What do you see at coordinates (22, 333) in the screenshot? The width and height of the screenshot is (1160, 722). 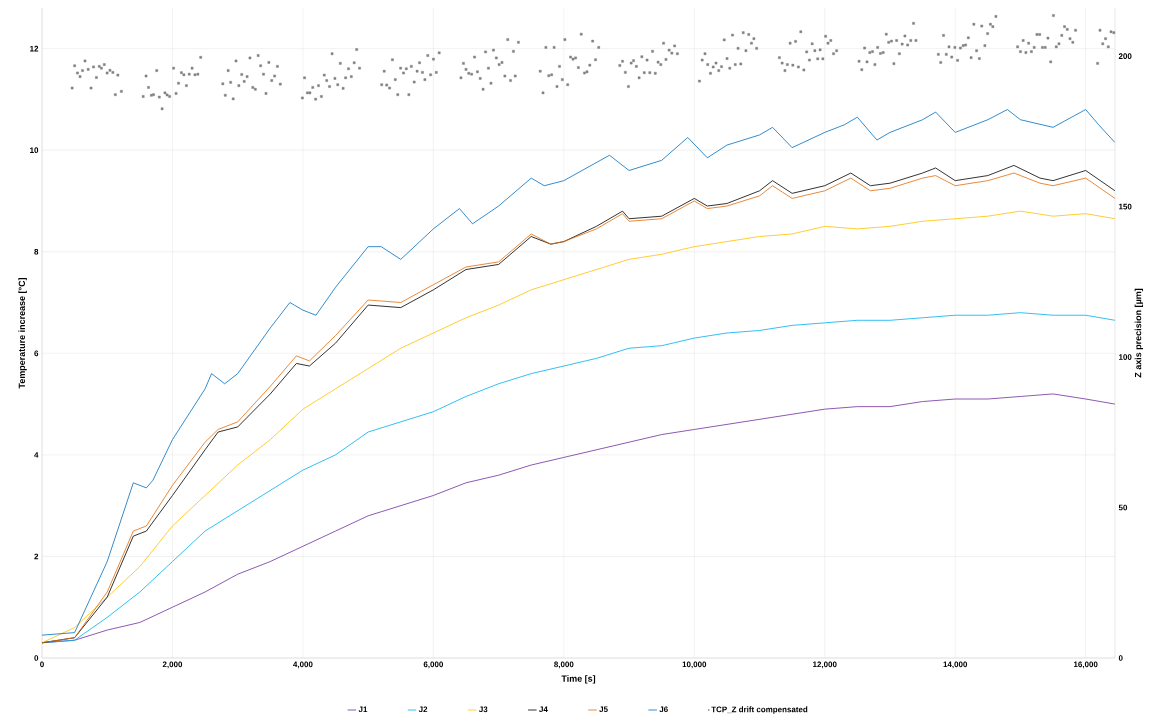 I see `y-axis-title: Temperature increase [°C]` at bounding box center [22, 333].